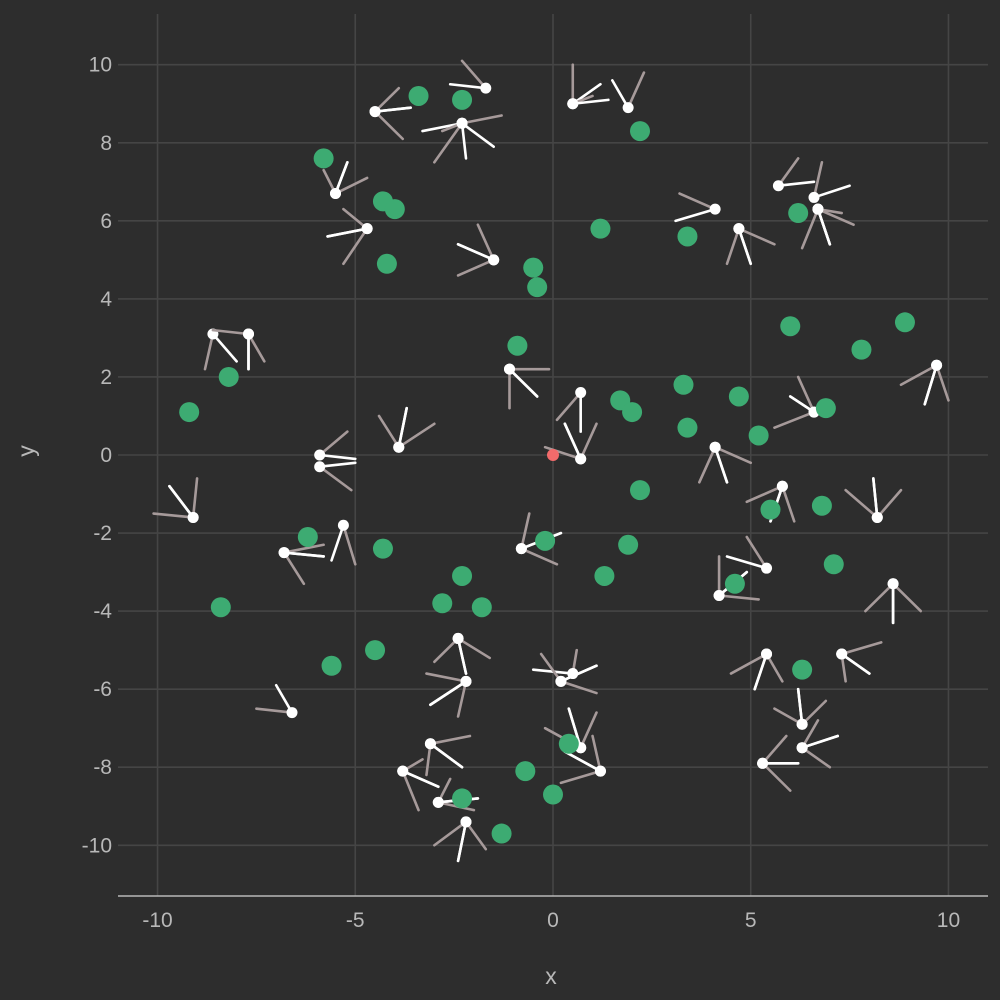  Describe the element at coordinates (97, 845) in the screenshot. I see `y-tick-label: -10` at that location.